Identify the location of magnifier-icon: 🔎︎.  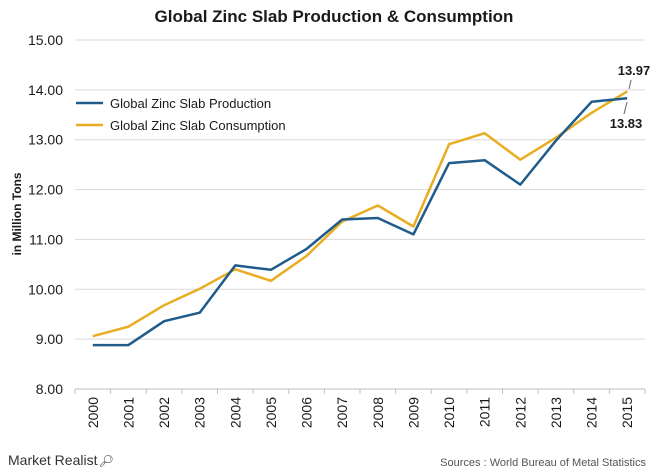
(106, 461).